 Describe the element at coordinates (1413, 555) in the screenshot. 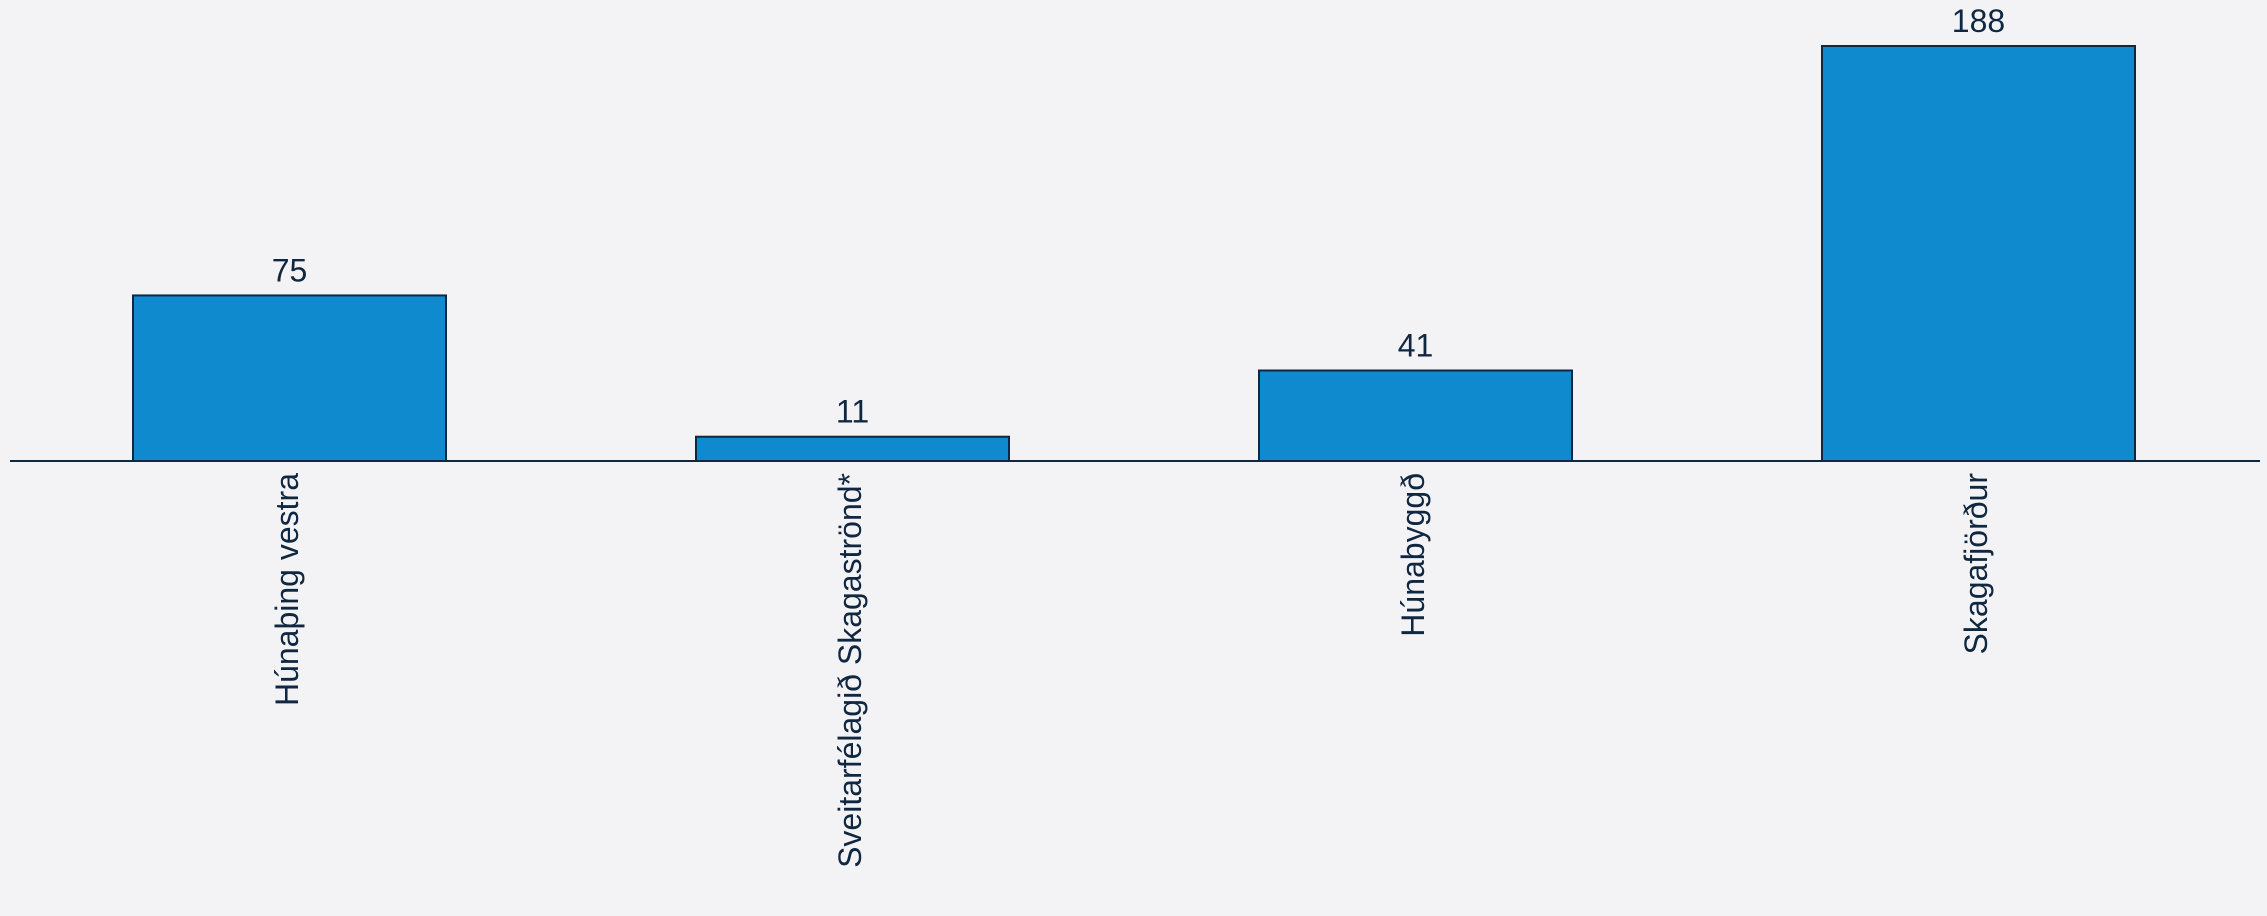

I see `category-label-3: Húnabyggð` at that location.